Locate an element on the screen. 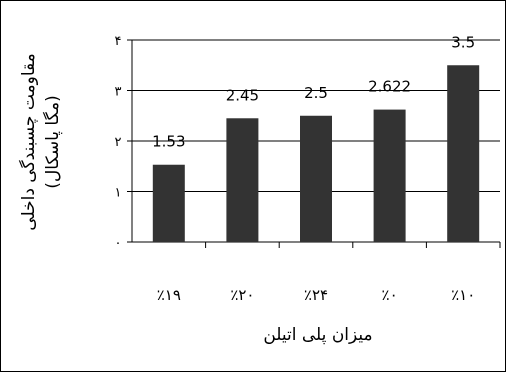  bar-value-label: 2.622 is located at coordinates (389, 87).